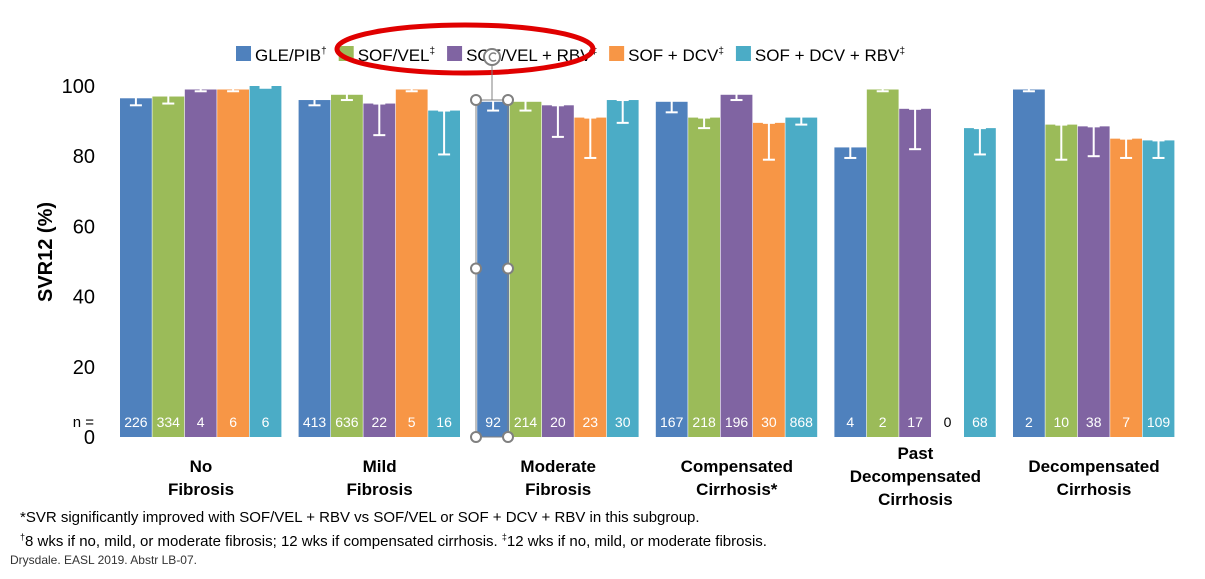 This screenshot has width=1205, height=579. I want to click on legend-entry-label: SOF + DCV‡, so click(676, 55).